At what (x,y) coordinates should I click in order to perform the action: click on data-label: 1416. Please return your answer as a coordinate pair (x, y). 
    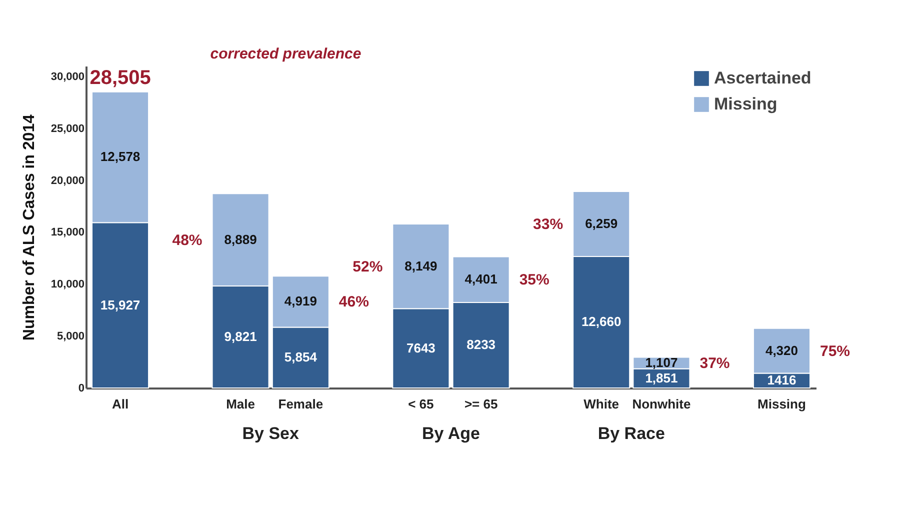
    Looking at the image, I should click on (781, 380).